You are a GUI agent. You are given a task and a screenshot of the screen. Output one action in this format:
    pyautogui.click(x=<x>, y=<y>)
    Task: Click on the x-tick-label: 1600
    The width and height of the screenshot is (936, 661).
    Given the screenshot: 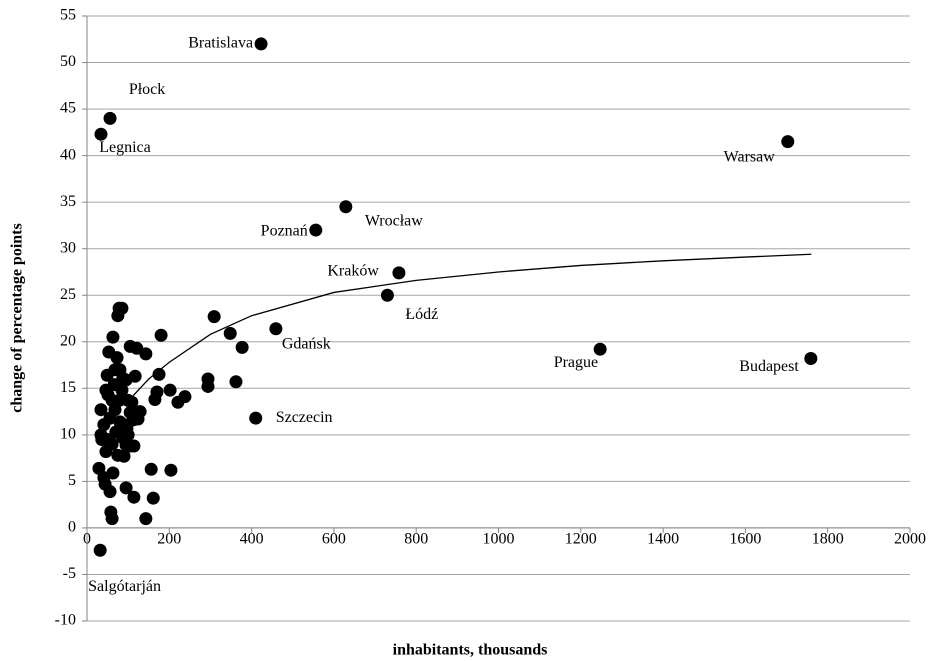 What is the action you would take?
    pyautogui.click(x=745, y=539)
    